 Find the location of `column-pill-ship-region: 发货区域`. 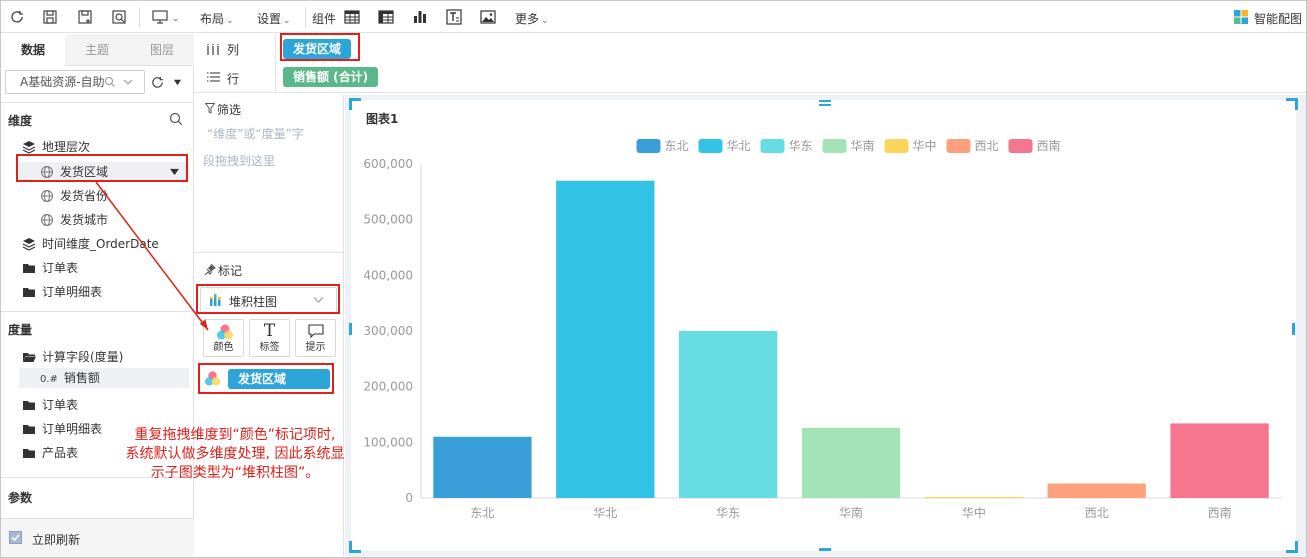

column-pill-ship-region: 发货区域 is located at coordinates (317, 49).